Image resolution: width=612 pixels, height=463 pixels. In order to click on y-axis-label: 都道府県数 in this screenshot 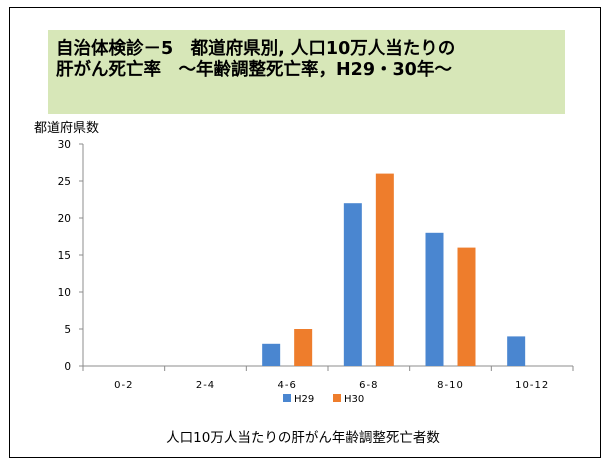, I will do `click(66, 128)`.